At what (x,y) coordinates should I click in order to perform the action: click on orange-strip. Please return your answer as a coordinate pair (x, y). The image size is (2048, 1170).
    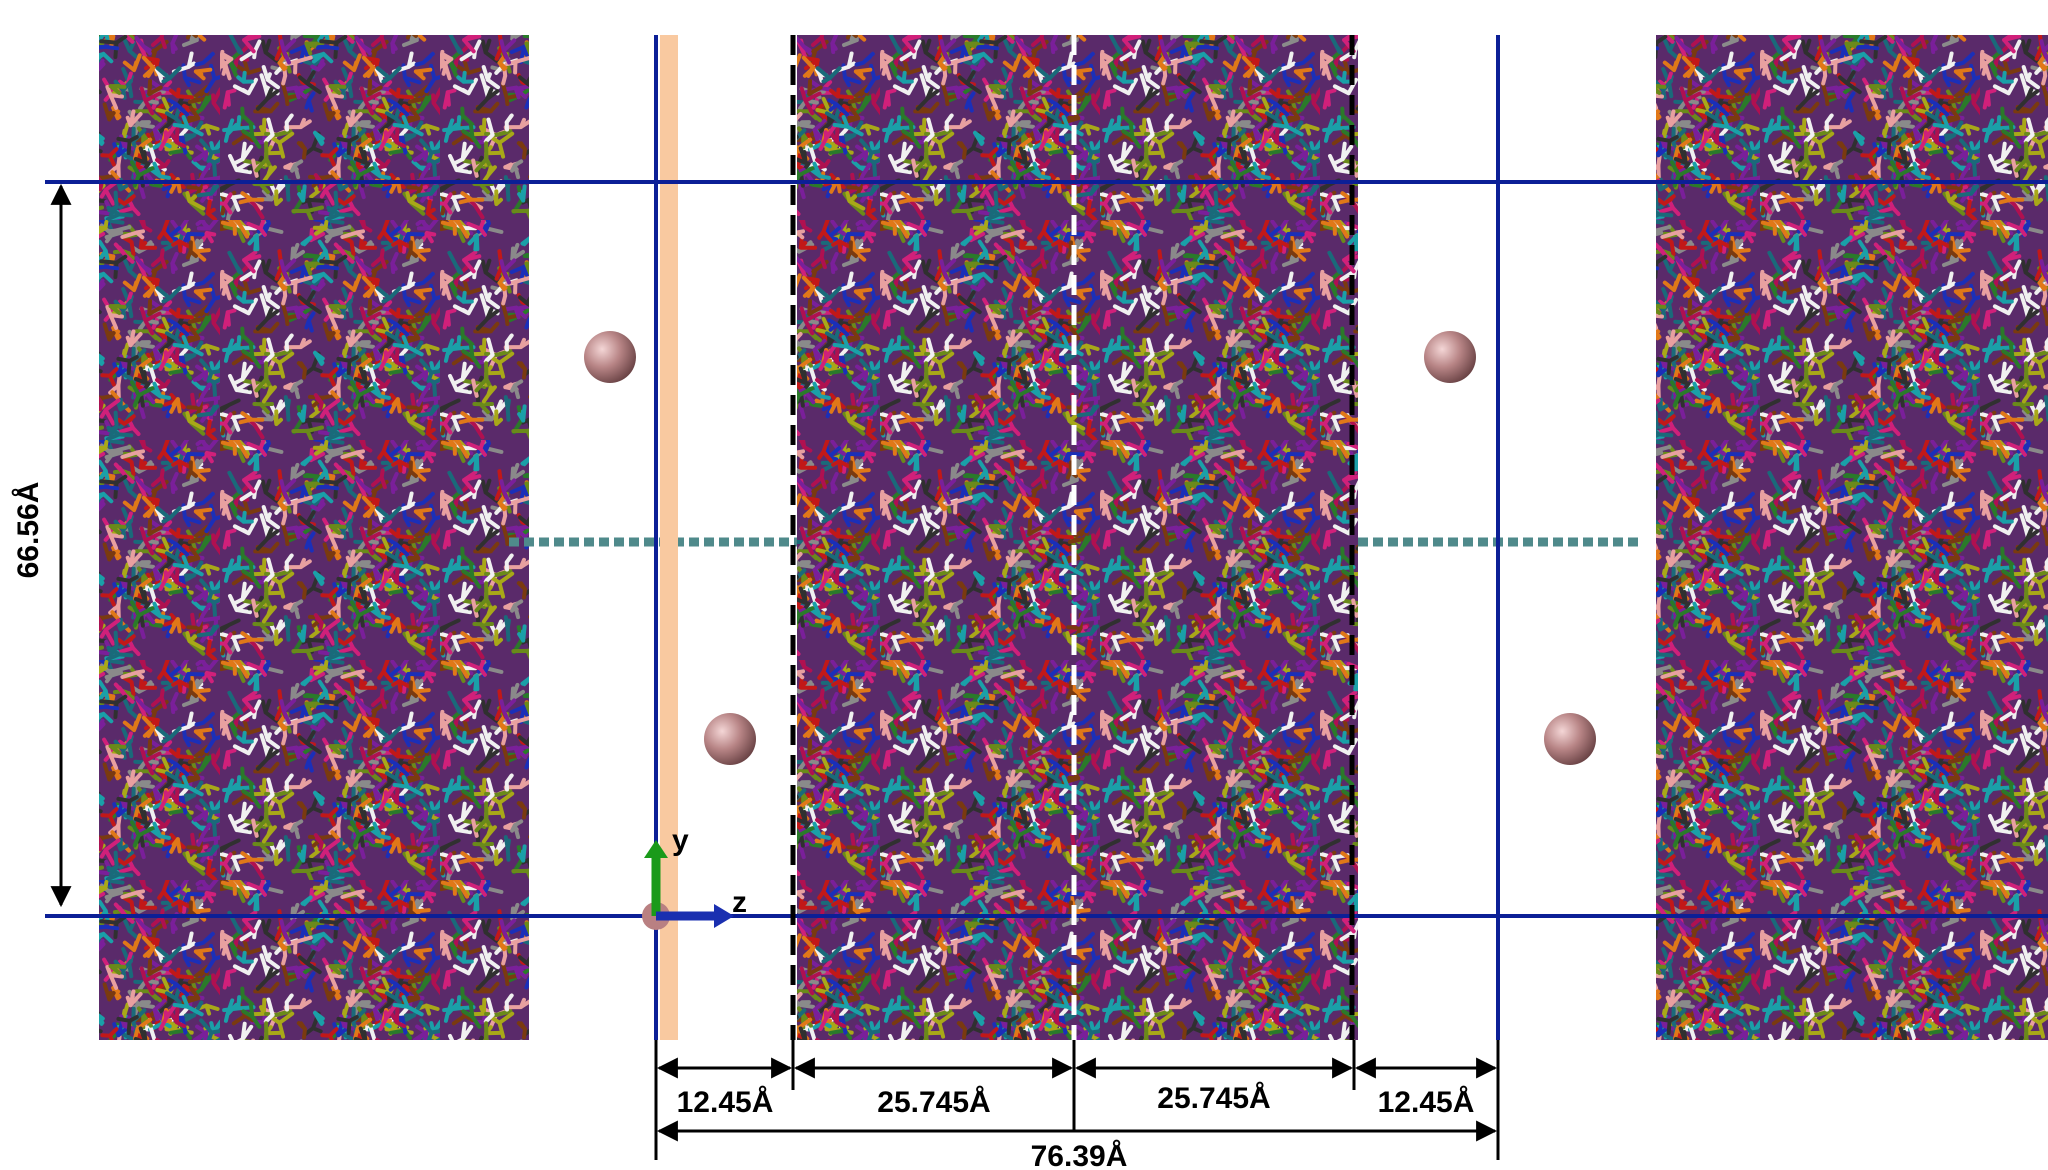
    Looking at the image, I should click on (669, 537).